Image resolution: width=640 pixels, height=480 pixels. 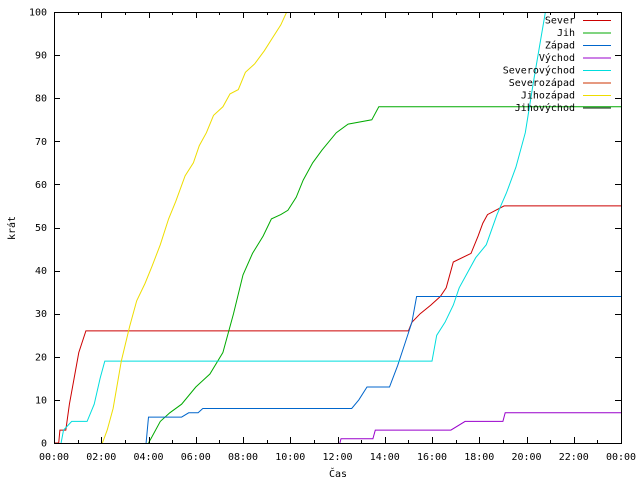 I want to click on y-tick-label: 60, so click(x=41, y=185).